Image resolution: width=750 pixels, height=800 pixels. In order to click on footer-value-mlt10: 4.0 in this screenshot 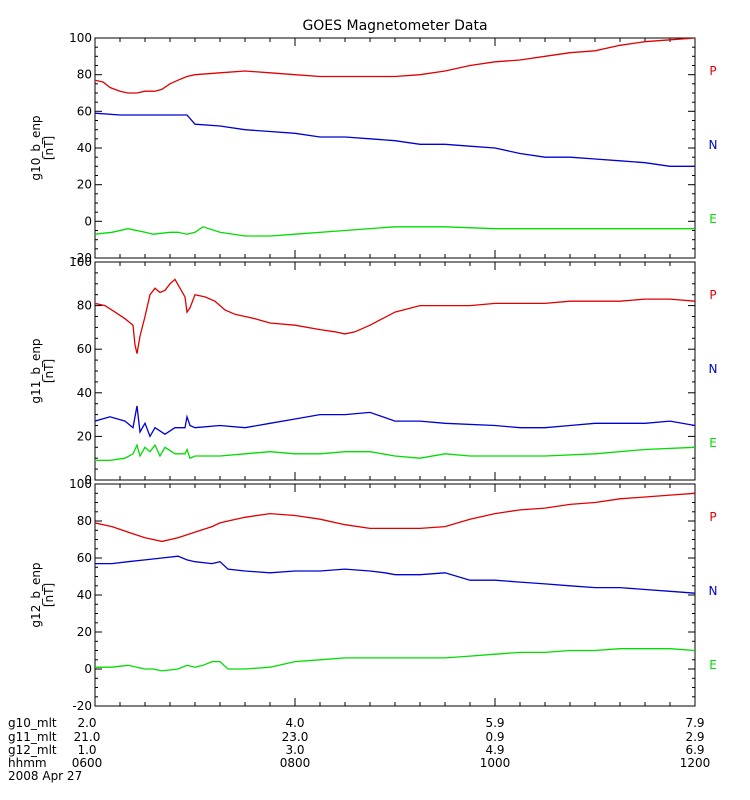, I will do `click(295, 723)`.